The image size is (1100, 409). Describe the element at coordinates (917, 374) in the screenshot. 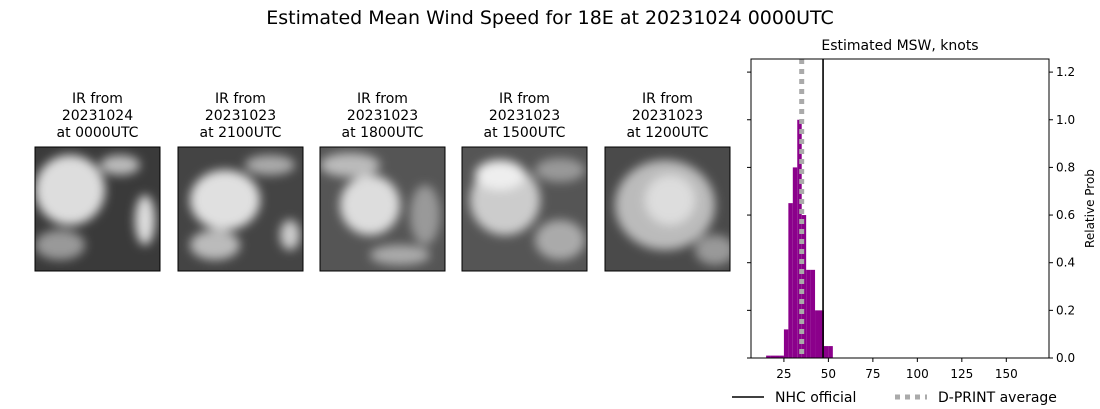

I see `x-tick-label: 100` at that location.